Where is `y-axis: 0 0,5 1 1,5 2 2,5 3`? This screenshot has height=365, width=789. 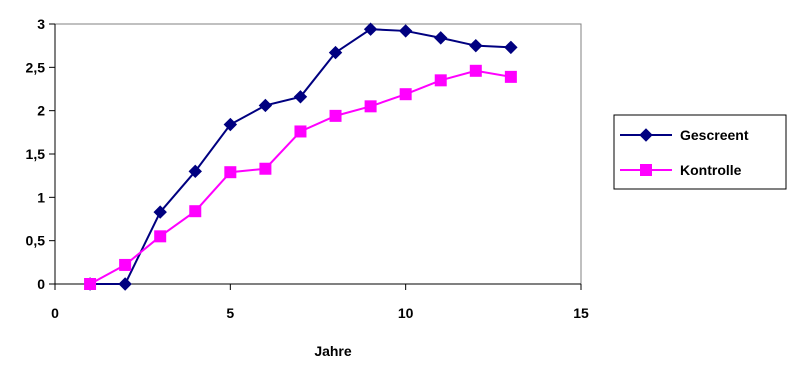 y-axis: 0 0,5 1 1,5 2 2,5 3 is located at coordinates (41, 154).